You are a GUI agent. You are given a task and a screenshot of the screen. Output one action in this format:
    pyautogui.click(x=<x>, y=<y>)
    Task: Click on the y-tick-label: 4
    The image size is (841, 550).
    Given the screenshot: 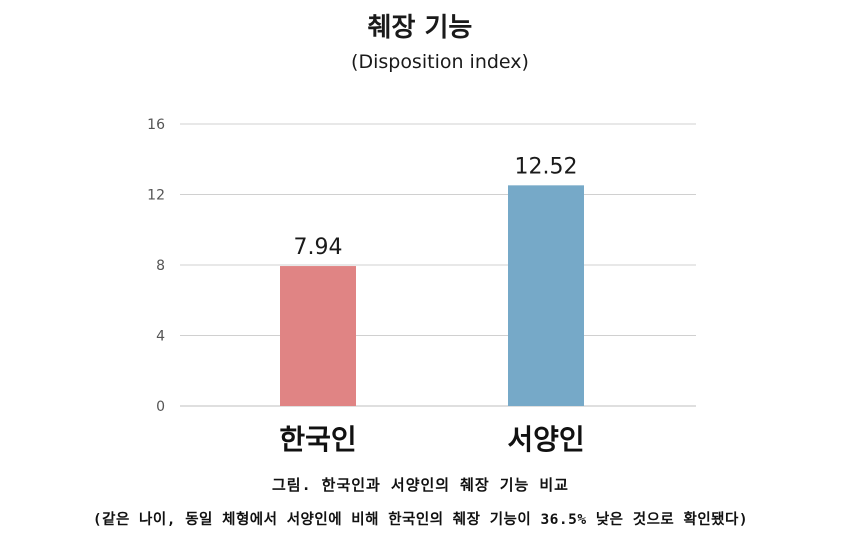 What is the action you would take?
    pyautogui.click(x=160, y=337)
    